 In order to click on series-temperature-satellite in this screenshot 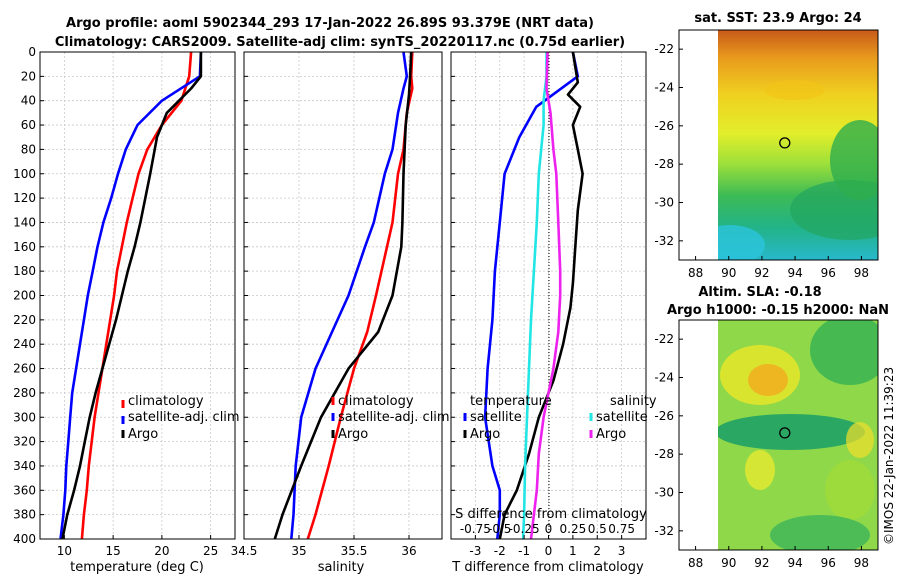, I will do `click(531, 295)`.